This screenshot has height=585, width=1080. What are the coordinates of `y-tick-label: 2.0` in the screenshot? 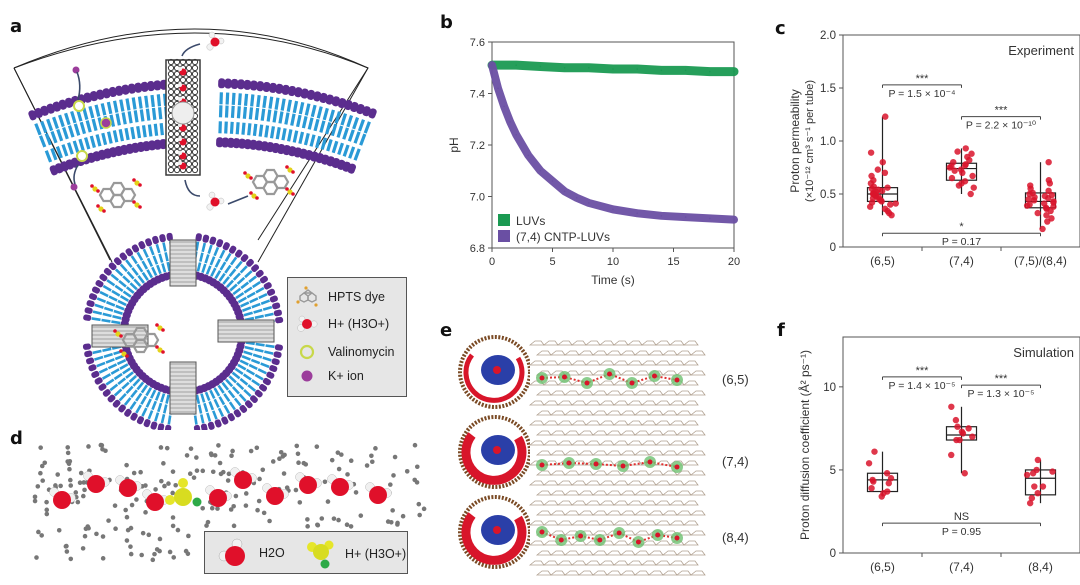 It's located at (828, 36).